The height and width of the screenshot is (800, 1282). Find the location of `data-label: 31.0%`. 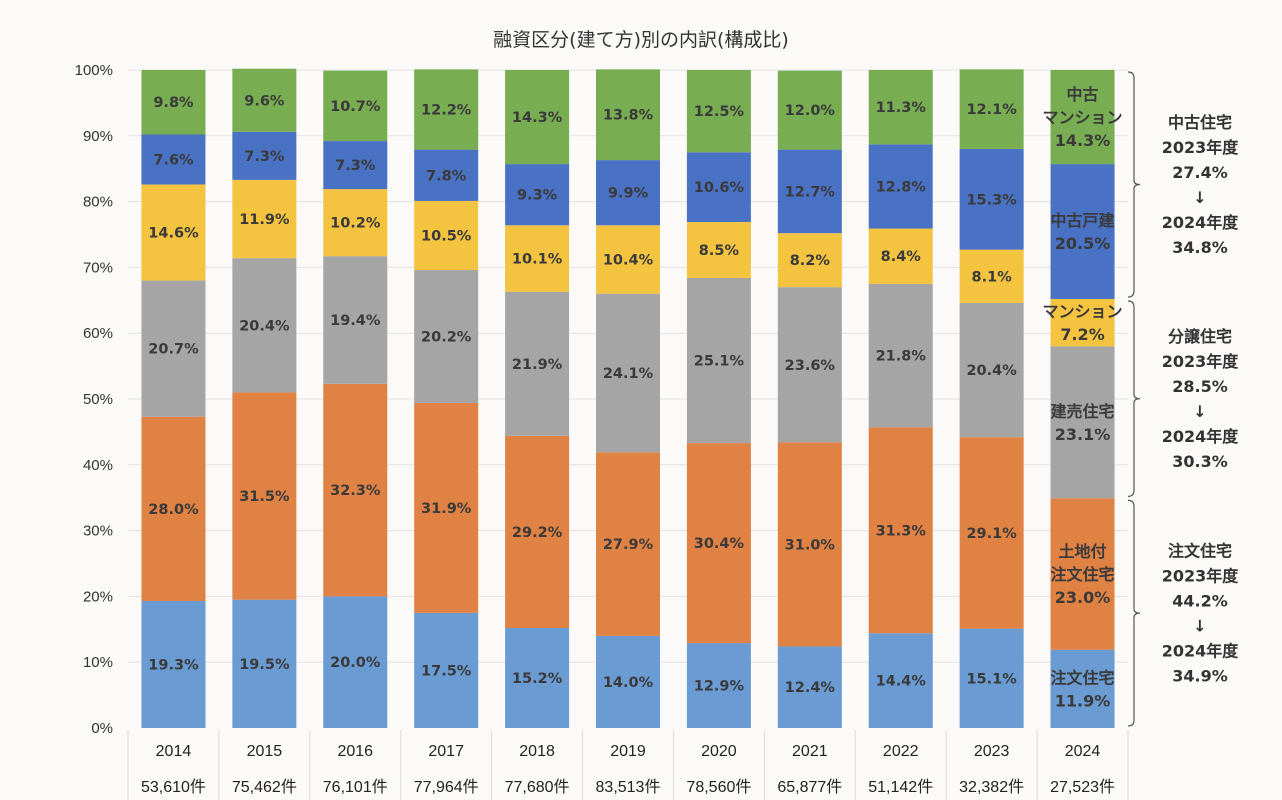

data-label: 31.0% is located at coordinates (810, 545).